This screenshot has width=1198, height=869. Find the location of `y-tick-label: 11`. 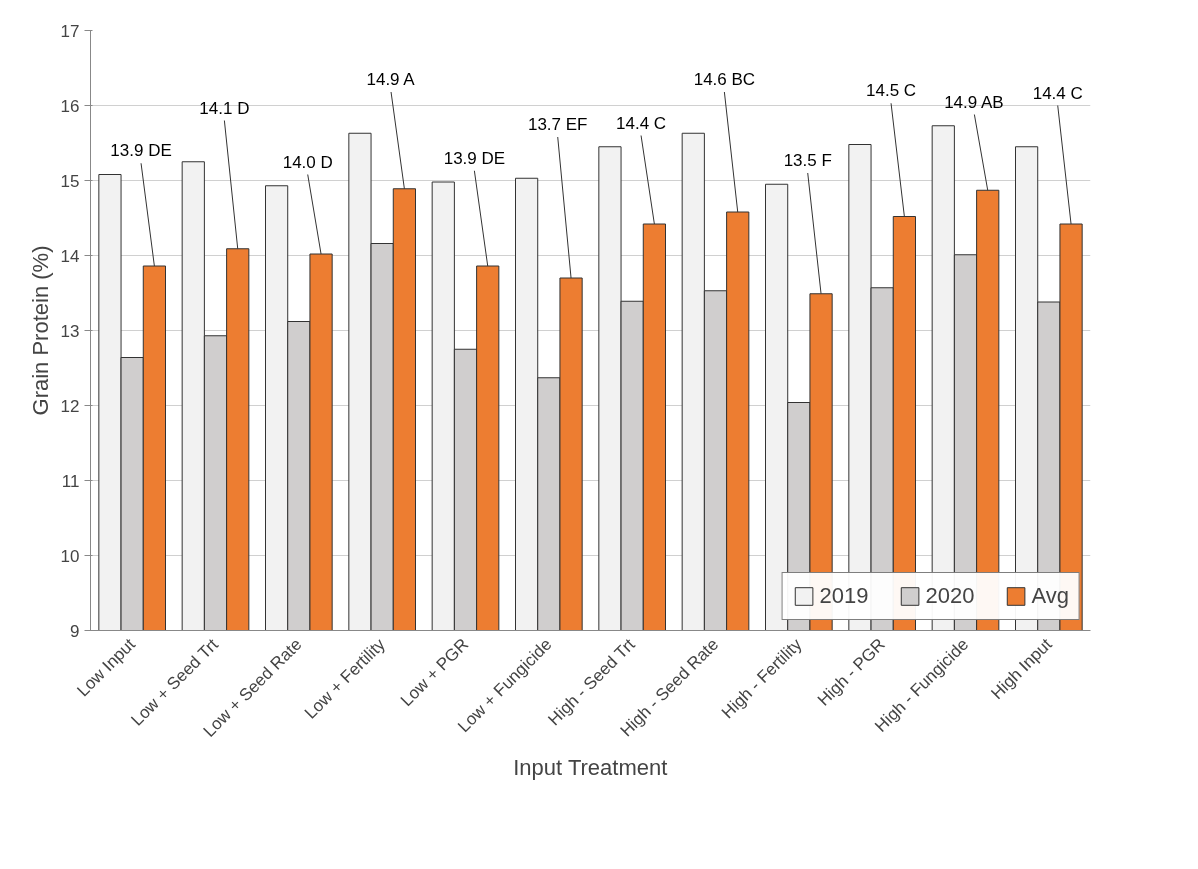

y-tick-label: 11 is located at coordinates (70, 481).